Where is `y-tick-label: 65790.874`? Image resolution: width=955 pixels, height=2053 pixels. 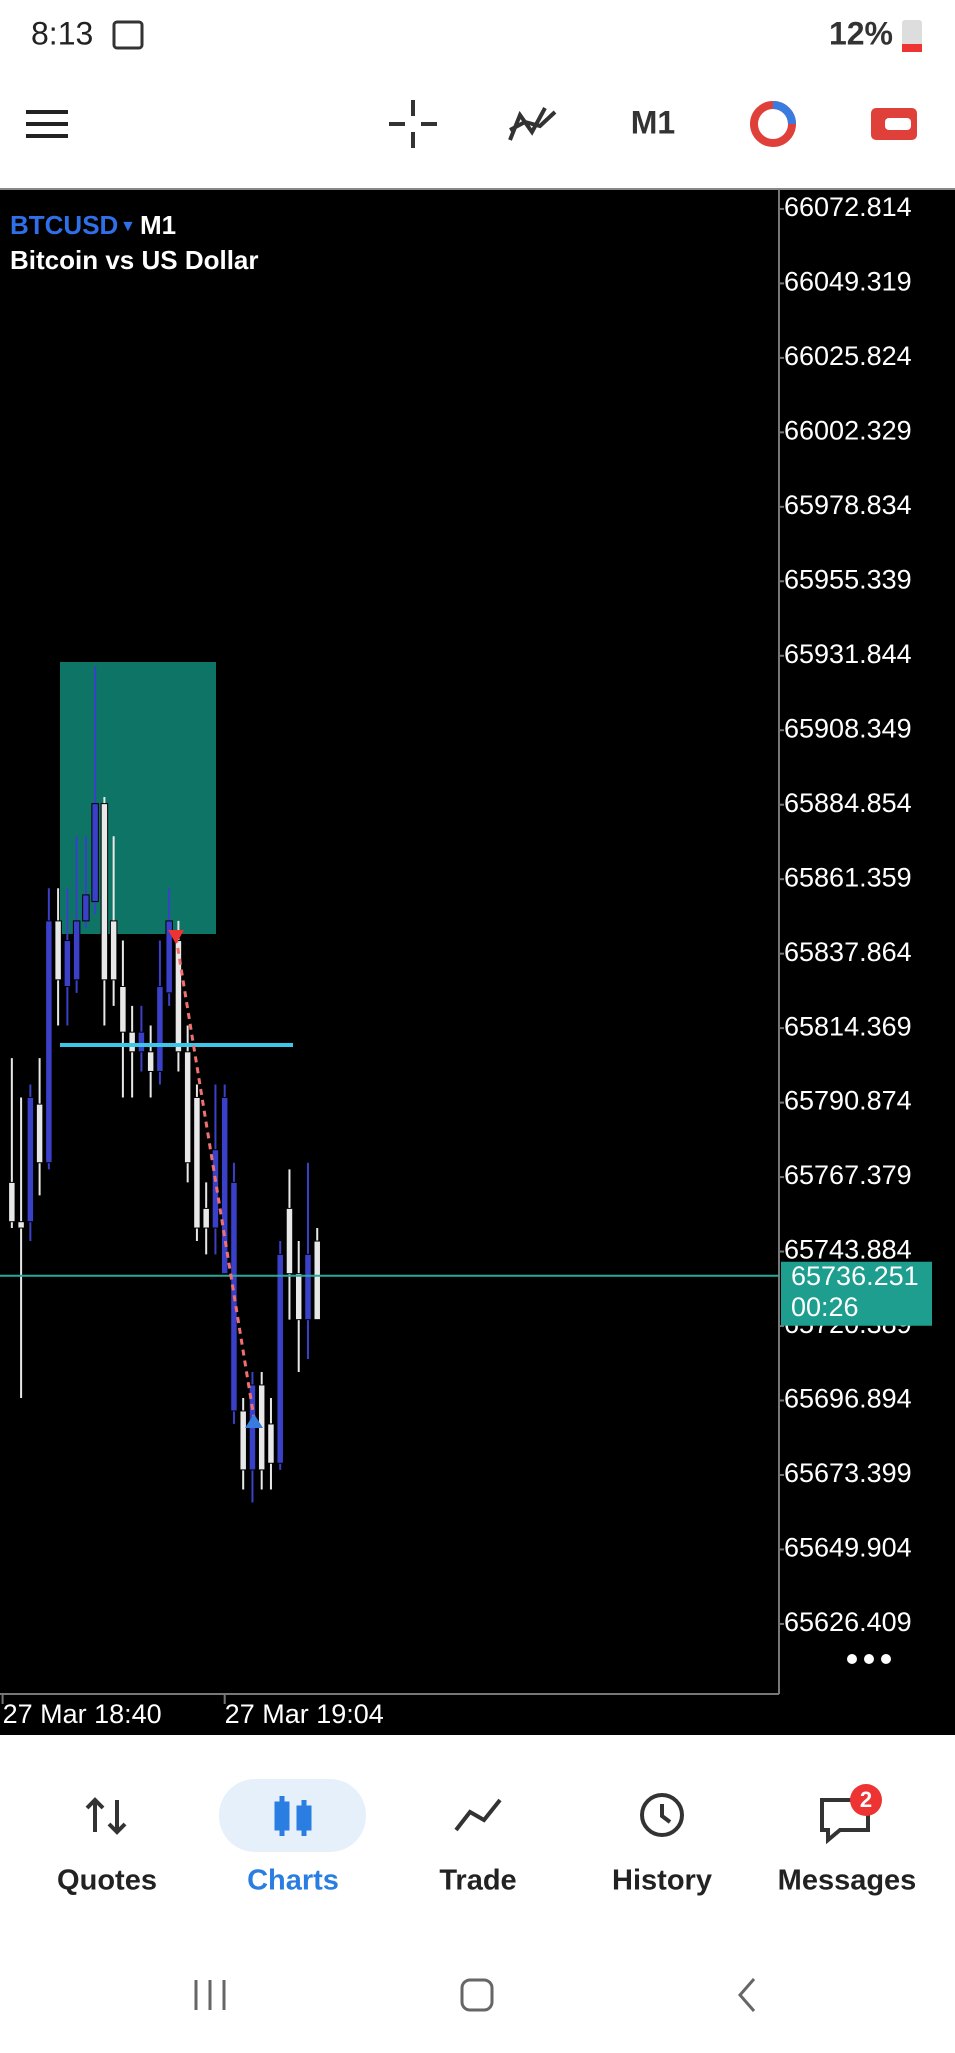 y-tick-label: 65790.874 is located at coordinates (848, 1101).